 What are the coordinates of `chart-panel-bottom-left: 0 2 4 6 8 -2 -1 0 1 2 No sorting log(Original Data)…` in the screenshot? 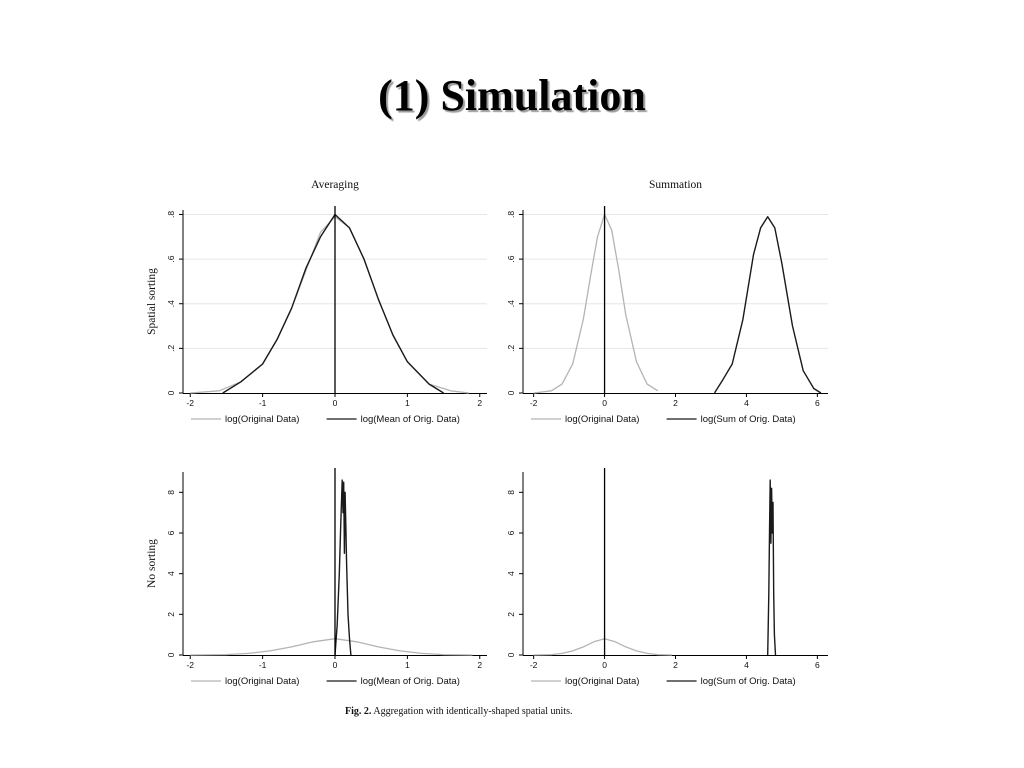 It's located at (316, 577).